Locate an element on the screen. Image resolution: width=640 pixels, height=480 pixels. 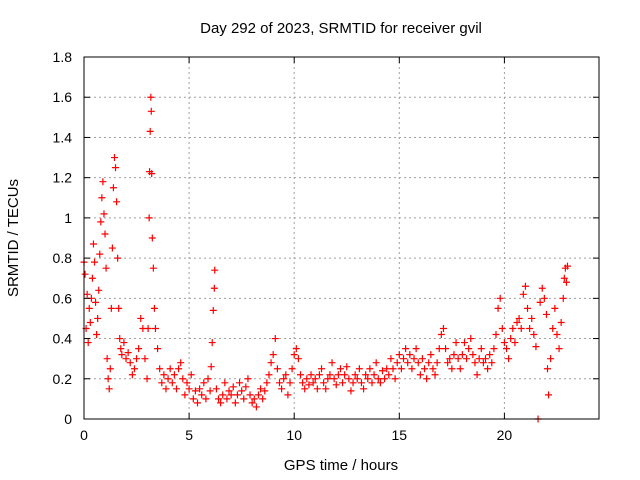
x-tick-label: 15 is located at coordinates (400, 435).